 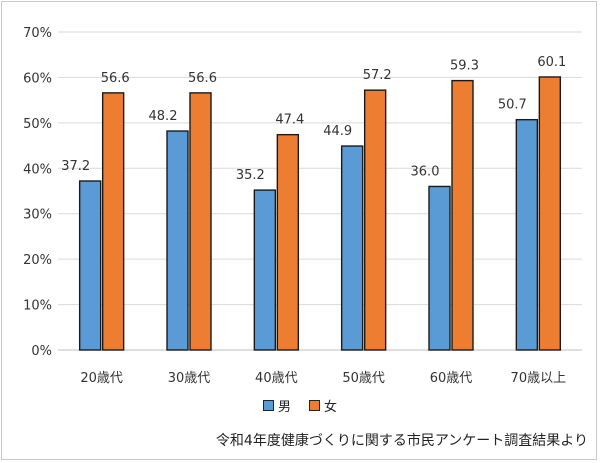 What do you see at coordinates (37, 306) in the screenshot?
I see `y-tick-label: 10%` at bounding box center [37, 306].